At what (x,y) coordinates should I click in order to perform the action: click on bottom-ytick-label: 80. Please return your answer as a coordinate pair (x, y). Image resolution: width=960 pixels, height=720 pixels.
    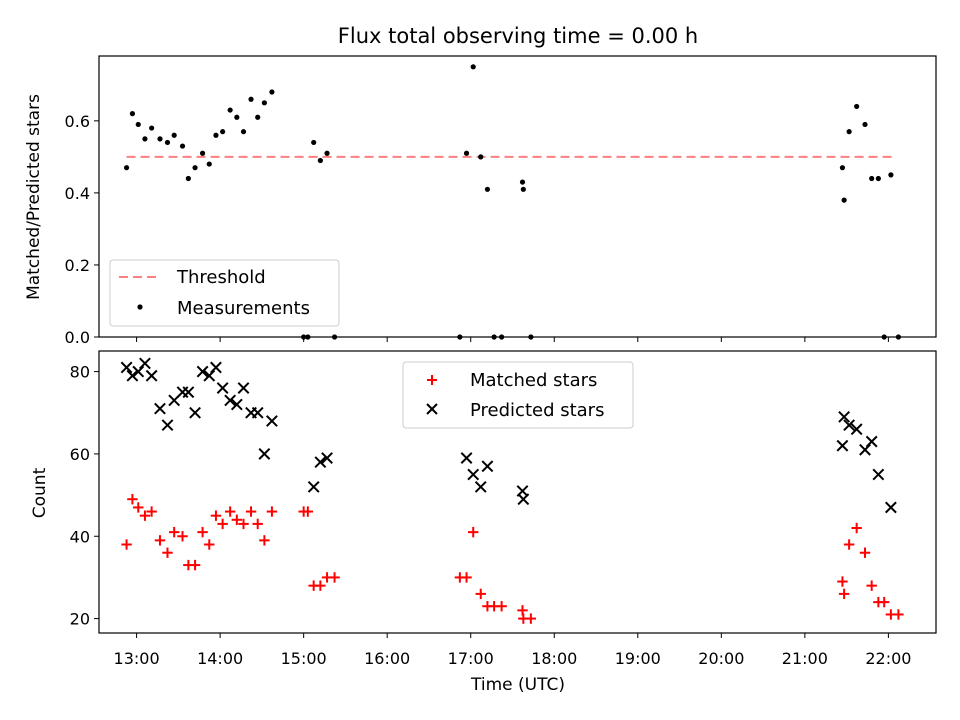
    Looking at the image, I should click on (80, 372).